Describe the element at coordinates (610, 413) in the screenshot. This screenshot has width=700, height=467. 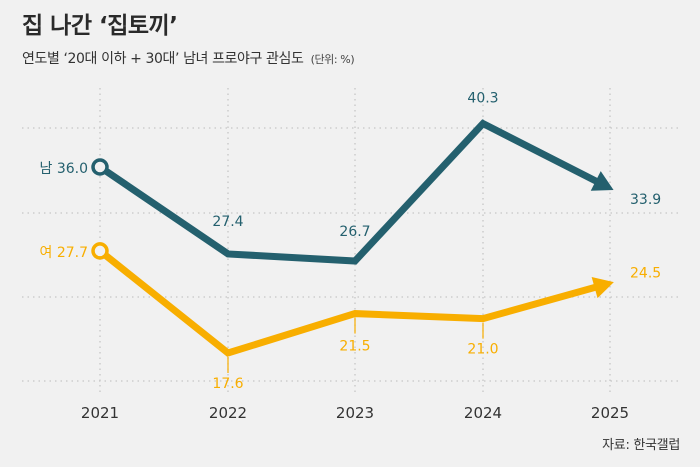
I see `x-tick-label: 2025` at that location.